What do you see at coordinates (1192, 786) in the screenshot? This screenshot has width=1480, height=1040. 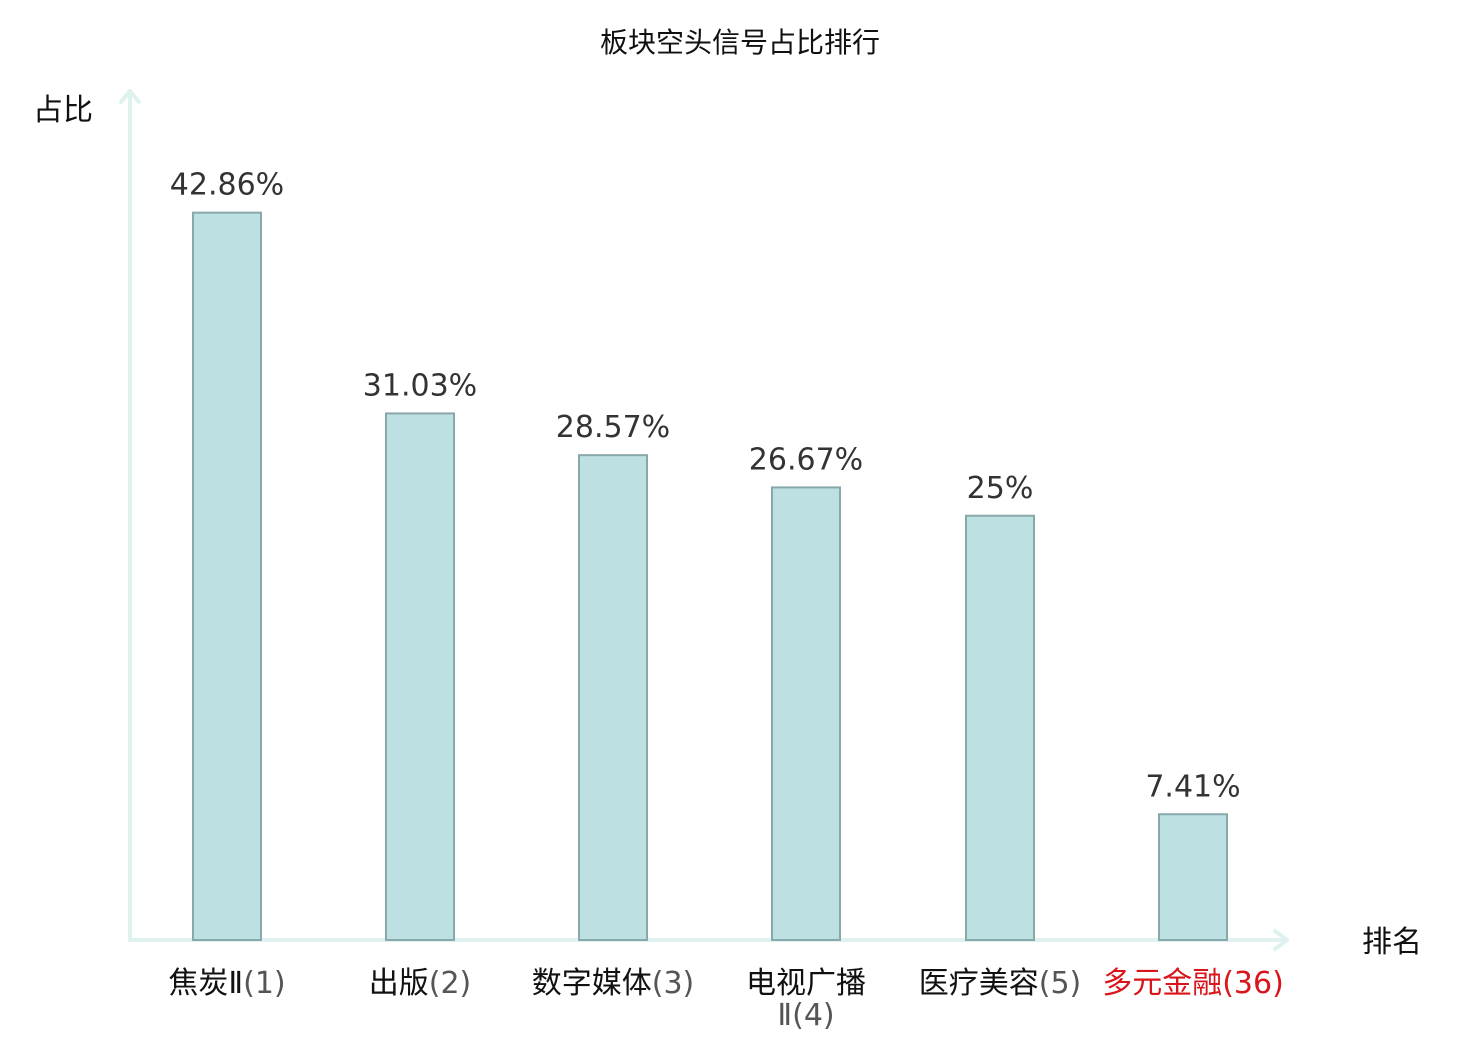 I see `value-label-6: 7.41%` at bounding box center [1192, 786].